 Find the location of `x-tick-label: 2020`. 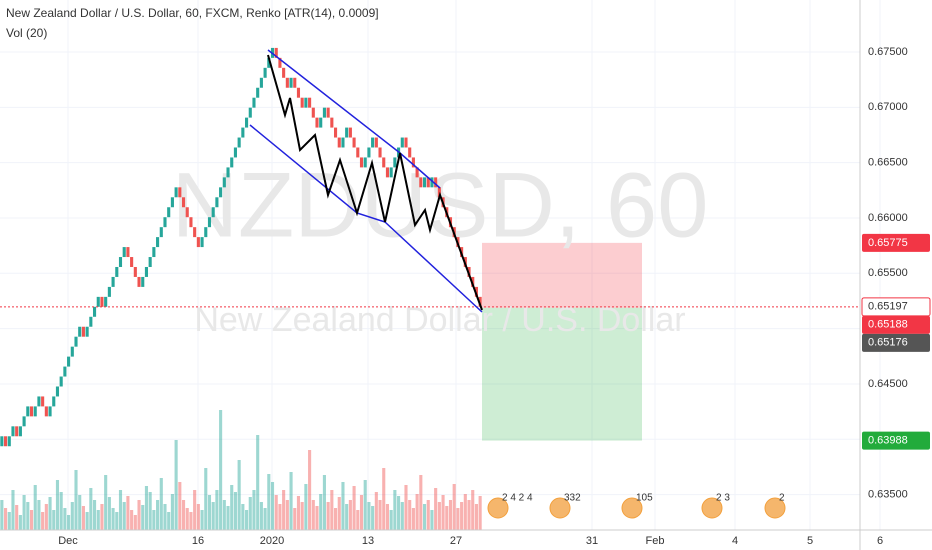

x-tick-label: 2020 is located at coordinates (272, 541).